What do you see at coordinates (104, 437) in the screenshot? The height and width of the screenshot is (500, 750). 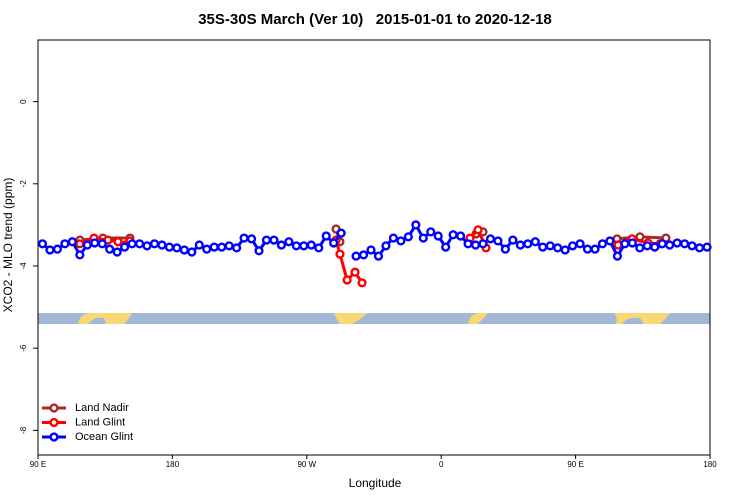 I see `legend-label: Ocean Glint` at bounding box center [104, 437].